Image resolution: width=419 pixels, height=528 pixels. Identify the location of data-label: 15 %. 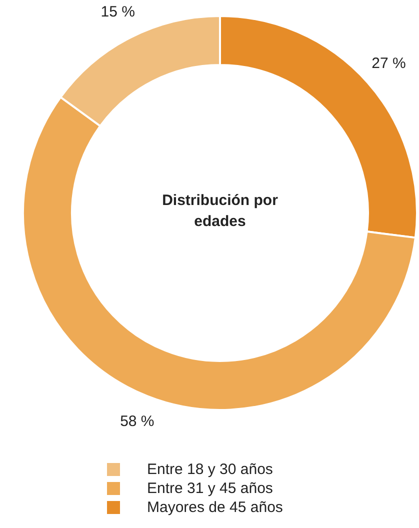
(117, 11).